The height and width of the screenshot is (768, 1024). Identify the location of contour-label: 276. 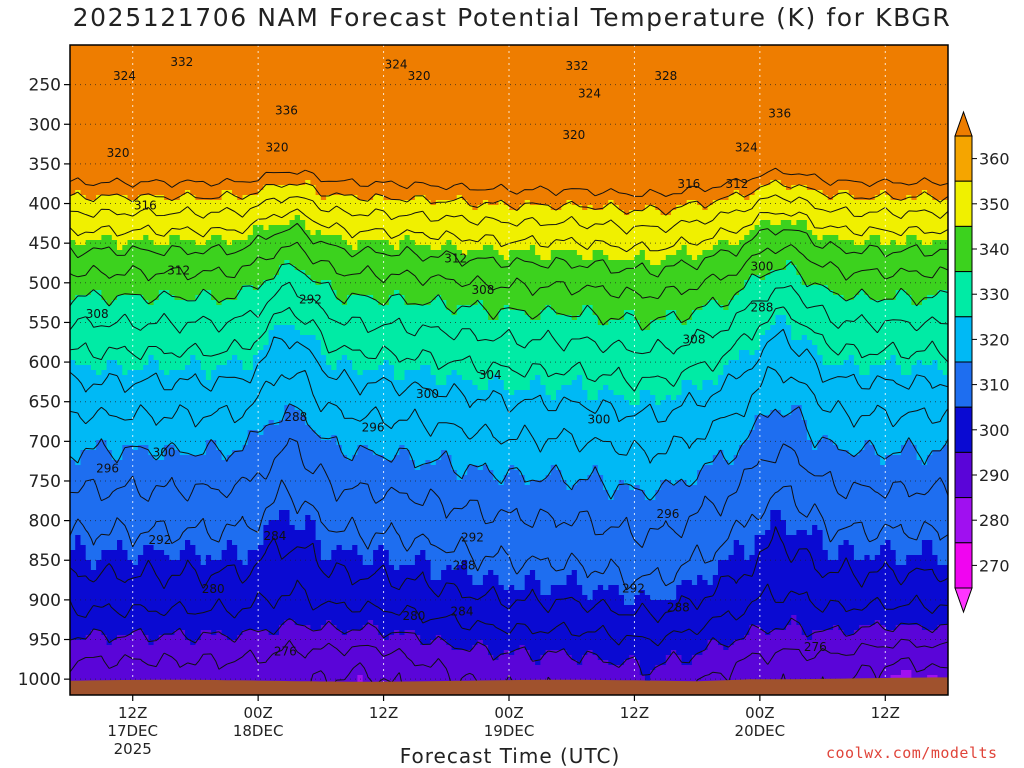
(285, 652).